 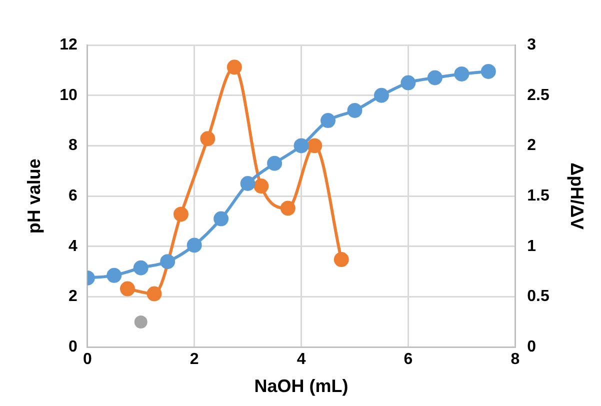 What do you see at coordinates (69, 45) in the screenshot?
I see `y-tick-label: 12` at bounding box center [69, 45].